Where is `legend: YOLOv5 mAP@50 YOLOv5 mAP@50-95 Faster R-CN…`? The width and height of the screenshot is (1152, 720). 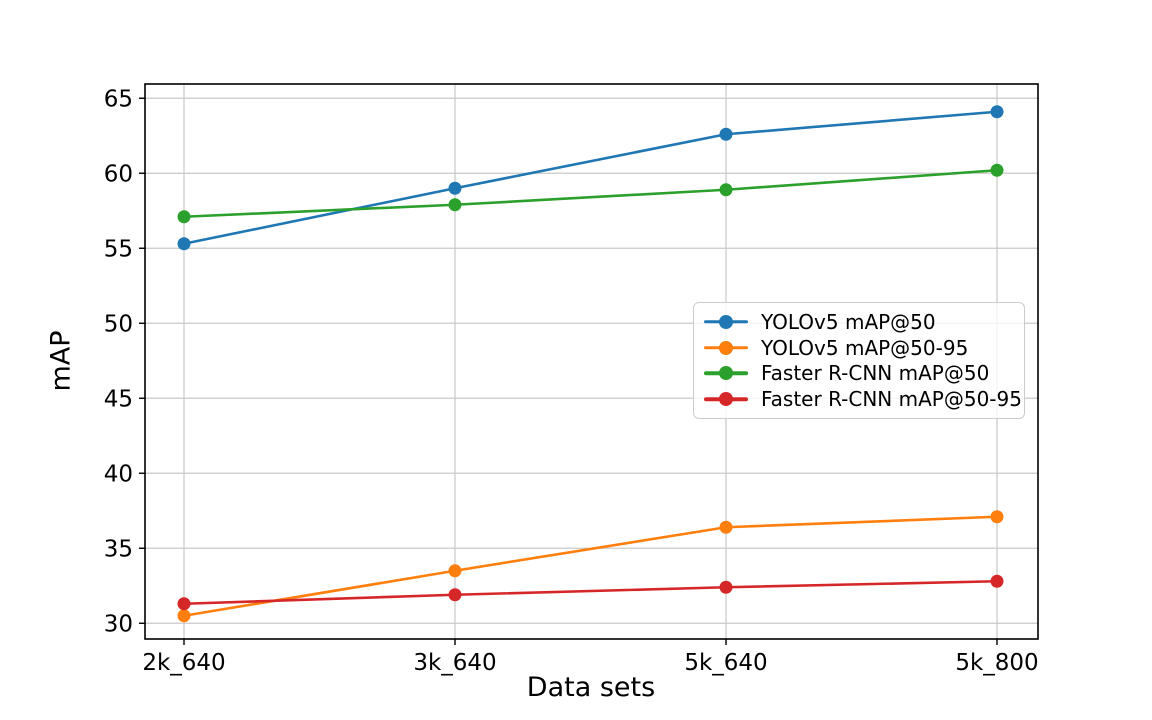 legend: YOLOv5 mAP@50 YOLOv5 mAP@50-95 Faster R-CN… is located at coordinates (859, 360).